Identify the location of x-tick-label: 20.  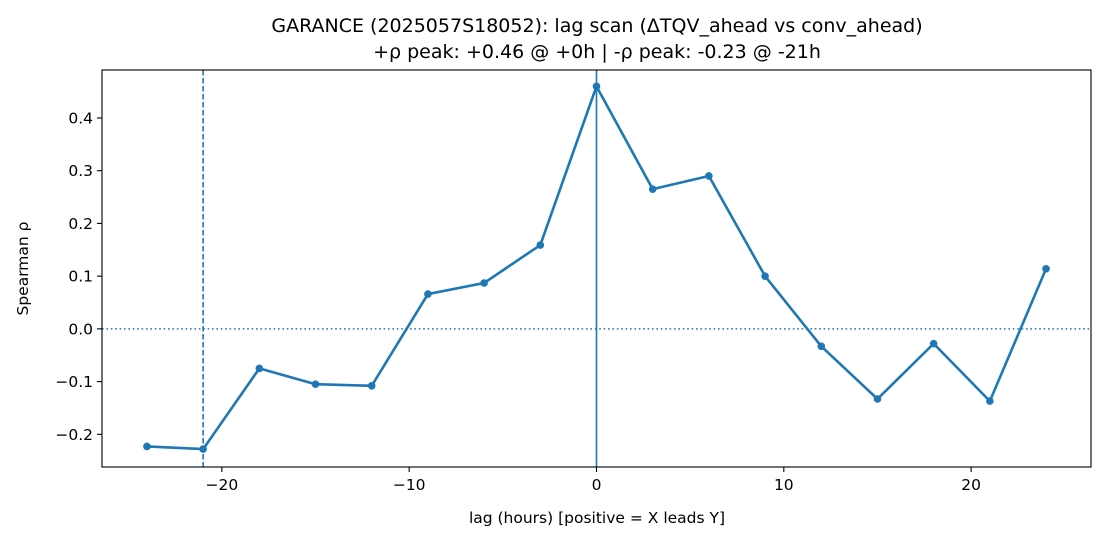
(971, 485).